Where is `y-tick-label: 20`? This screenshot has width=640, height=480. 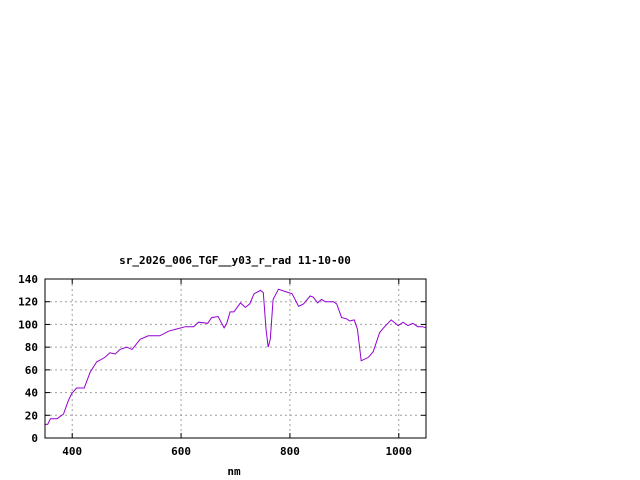 y-tick-label: 20 is located at coordinates (31, 415).